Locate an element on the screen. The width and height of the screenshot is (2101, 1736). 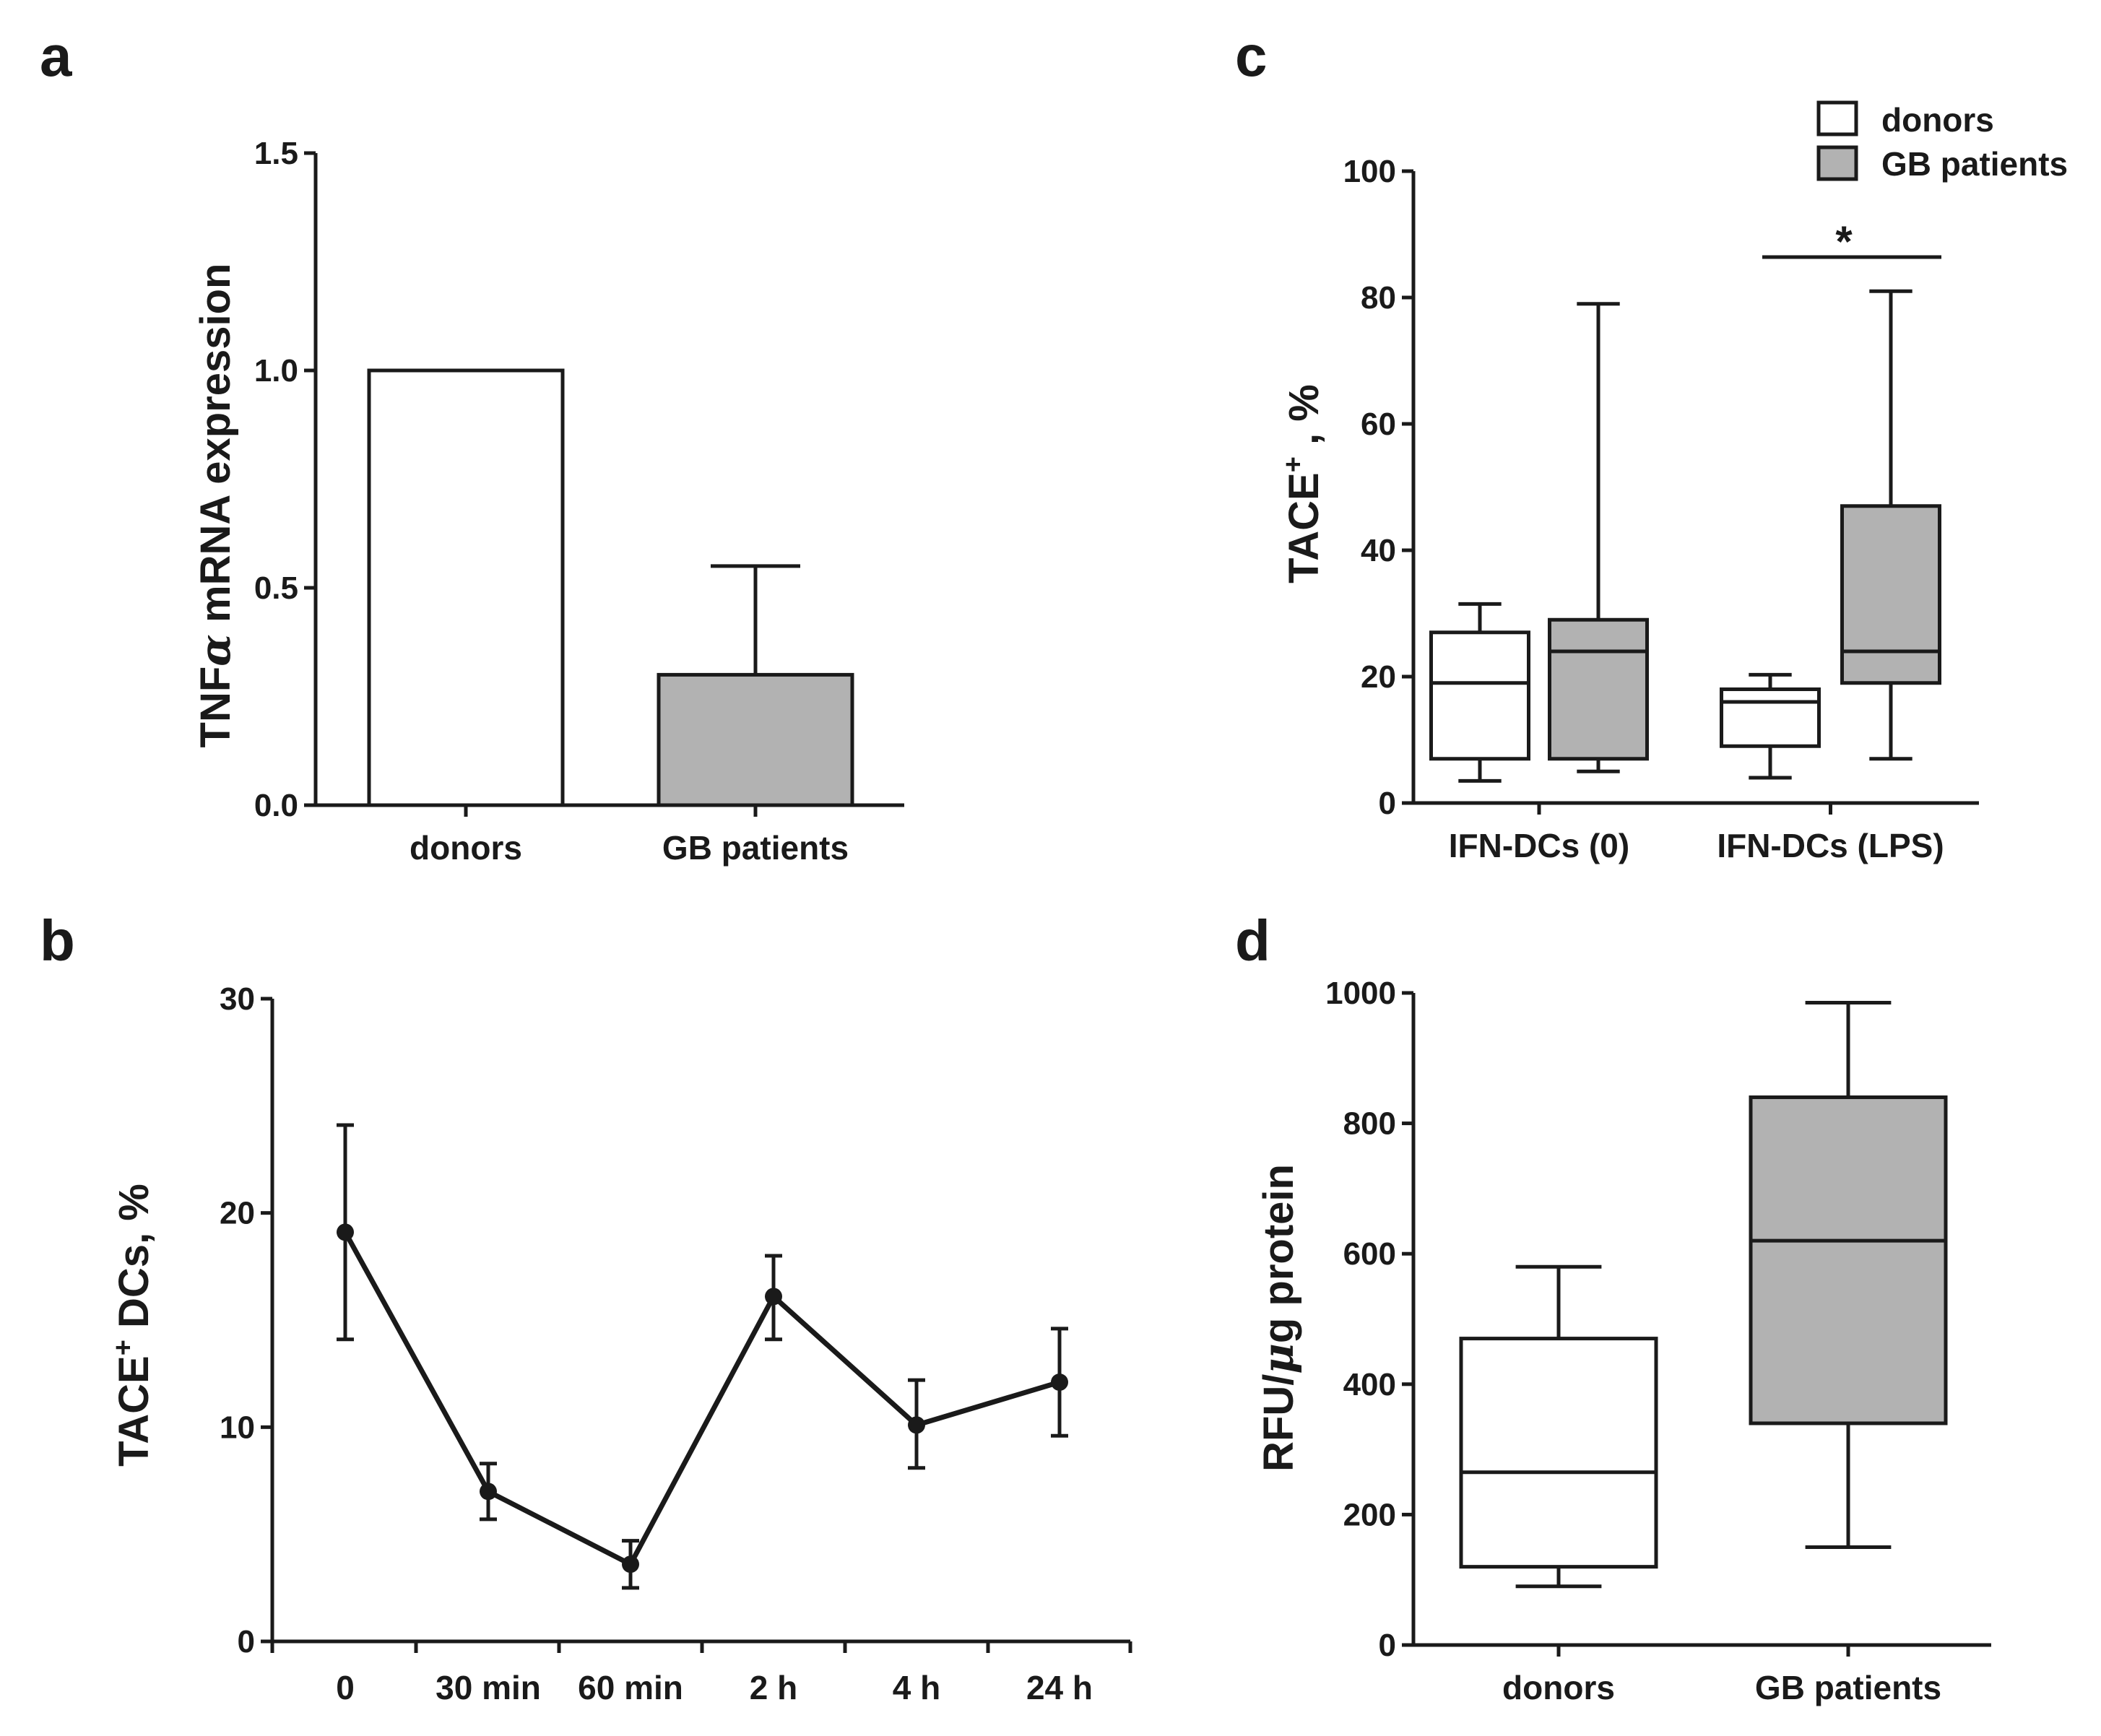
panel-a-ylabel: TNFα mRNA expression is located at coordinates (215, 506).